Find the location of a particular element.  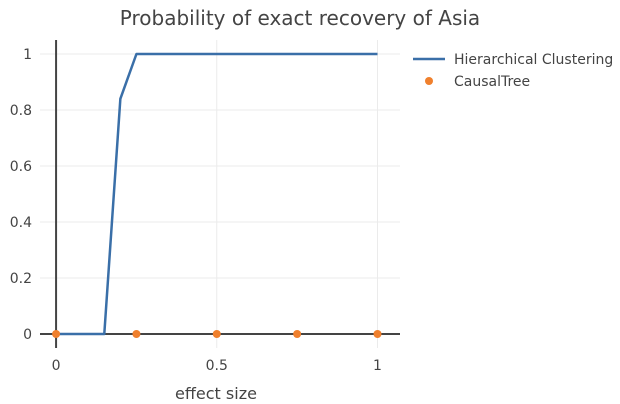

legend-label: CausalTree is located at coordinates (492, 82).